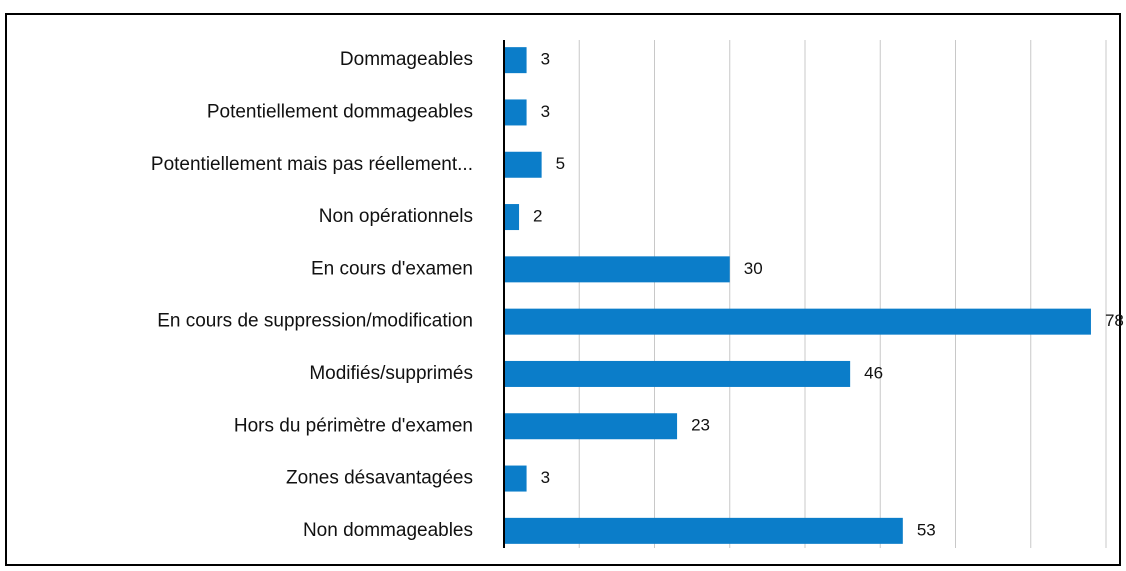  I want to click on value-label: 30, so click(753, 268).